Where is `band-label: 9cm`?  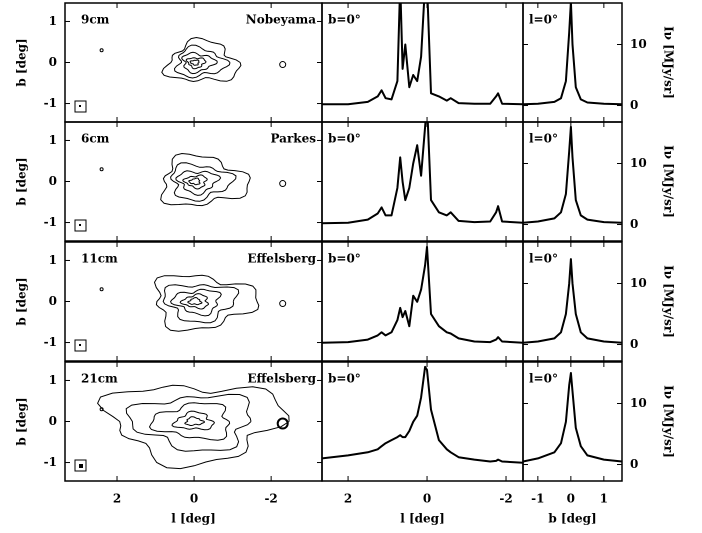
band-label: 9cm is located at coordinates (95, 20).